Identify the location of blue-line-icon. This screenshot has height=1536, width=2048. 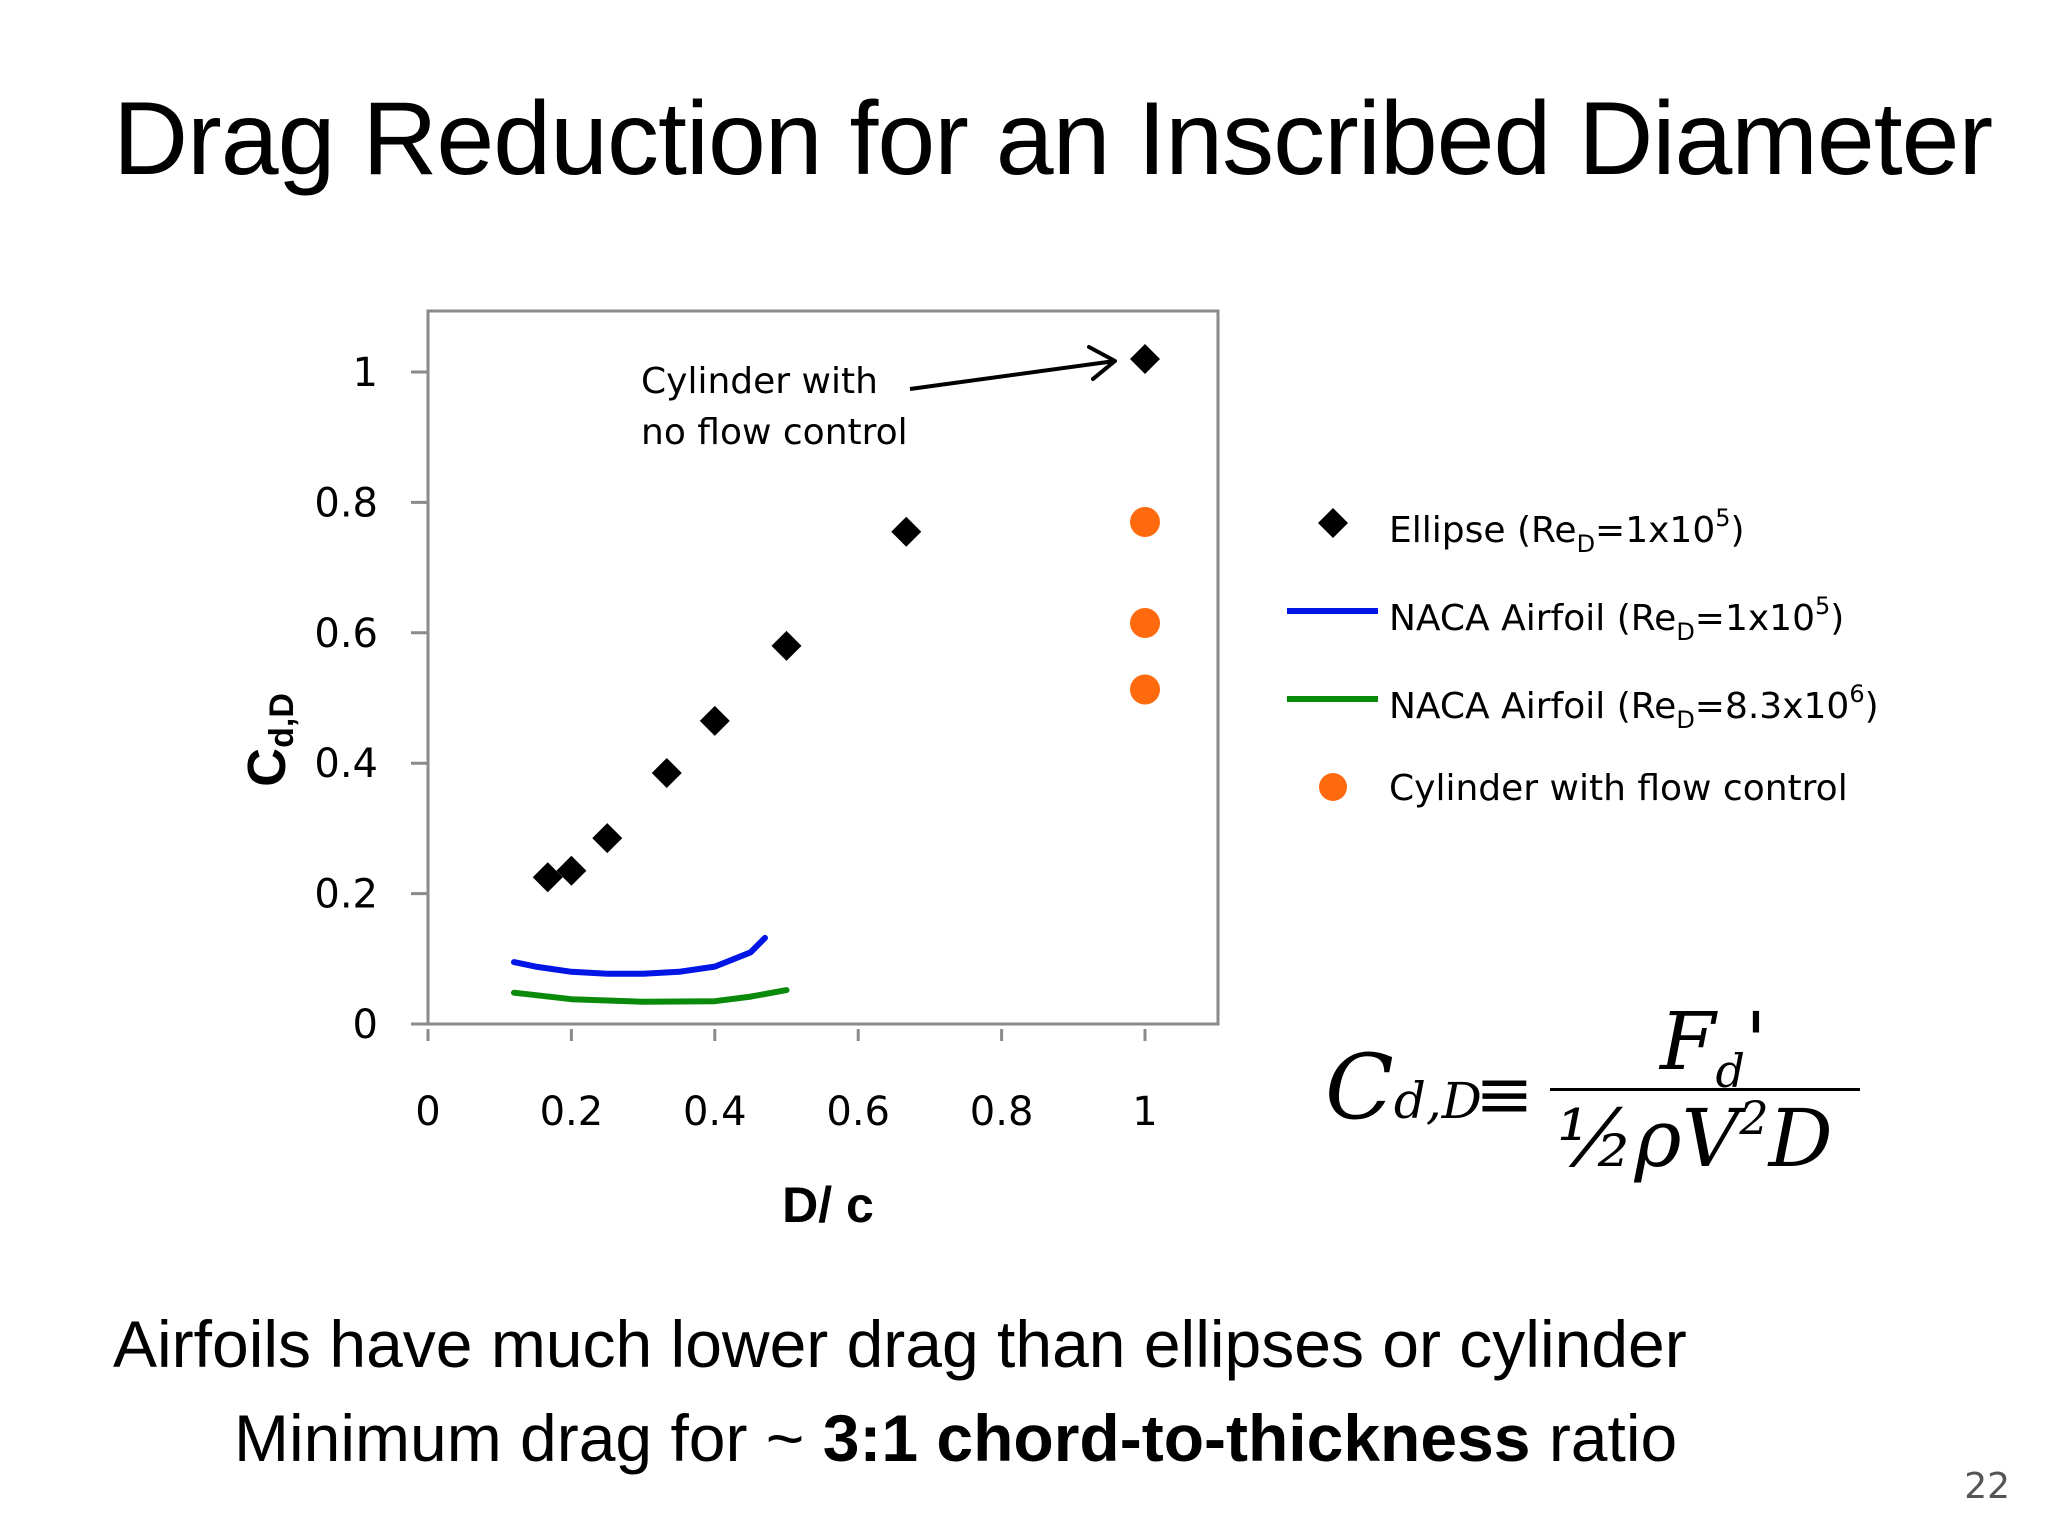
(1332, 611).